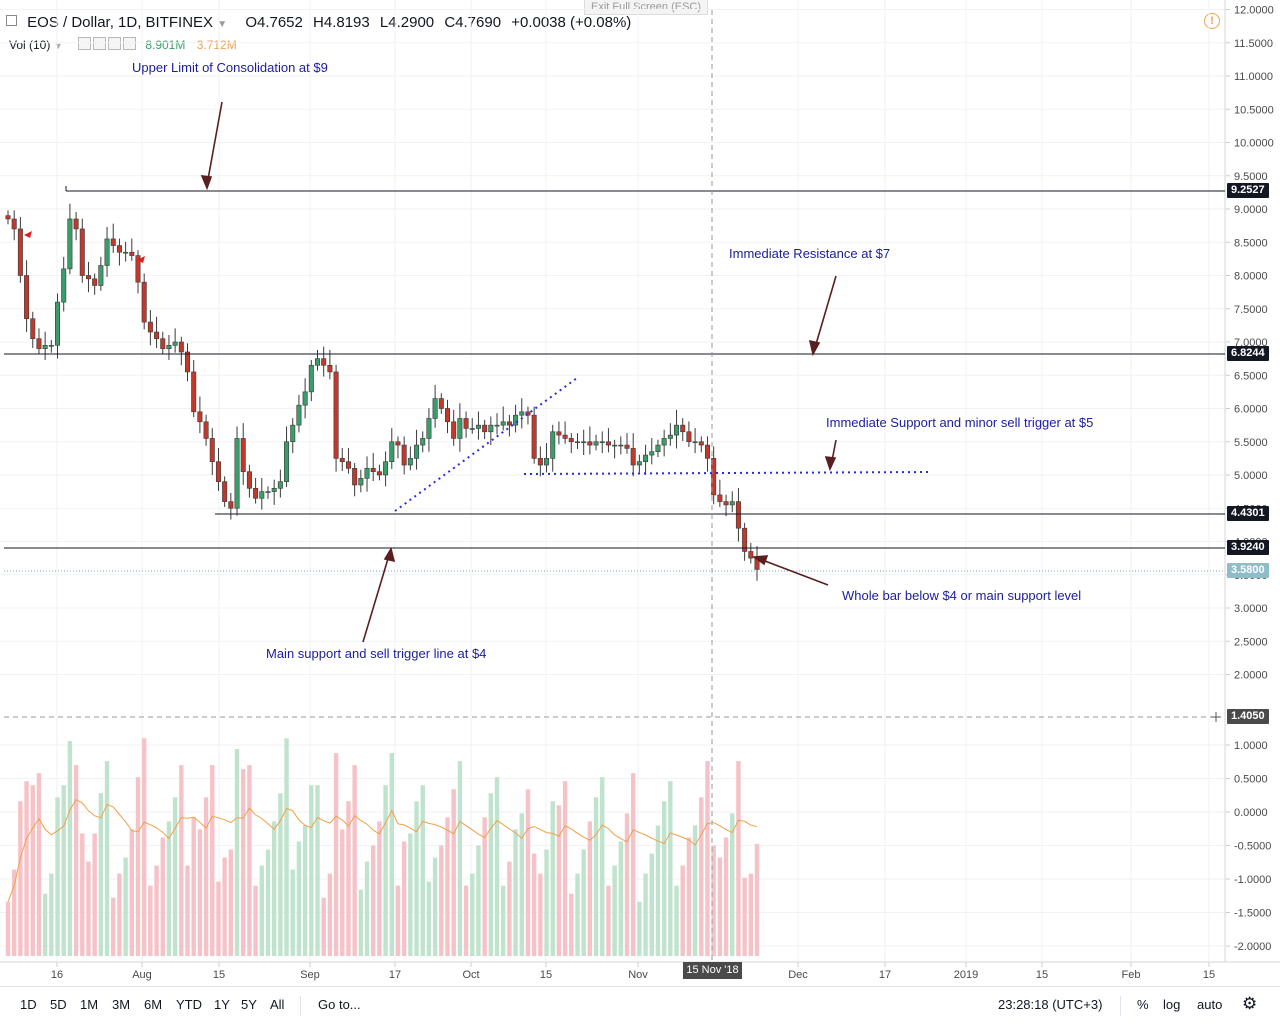 The height and width of the screenshot is (1025, 1280). I want to click on symbol-title: EOS / Dollar, 1D, BITFINEX, so click(120, 22).